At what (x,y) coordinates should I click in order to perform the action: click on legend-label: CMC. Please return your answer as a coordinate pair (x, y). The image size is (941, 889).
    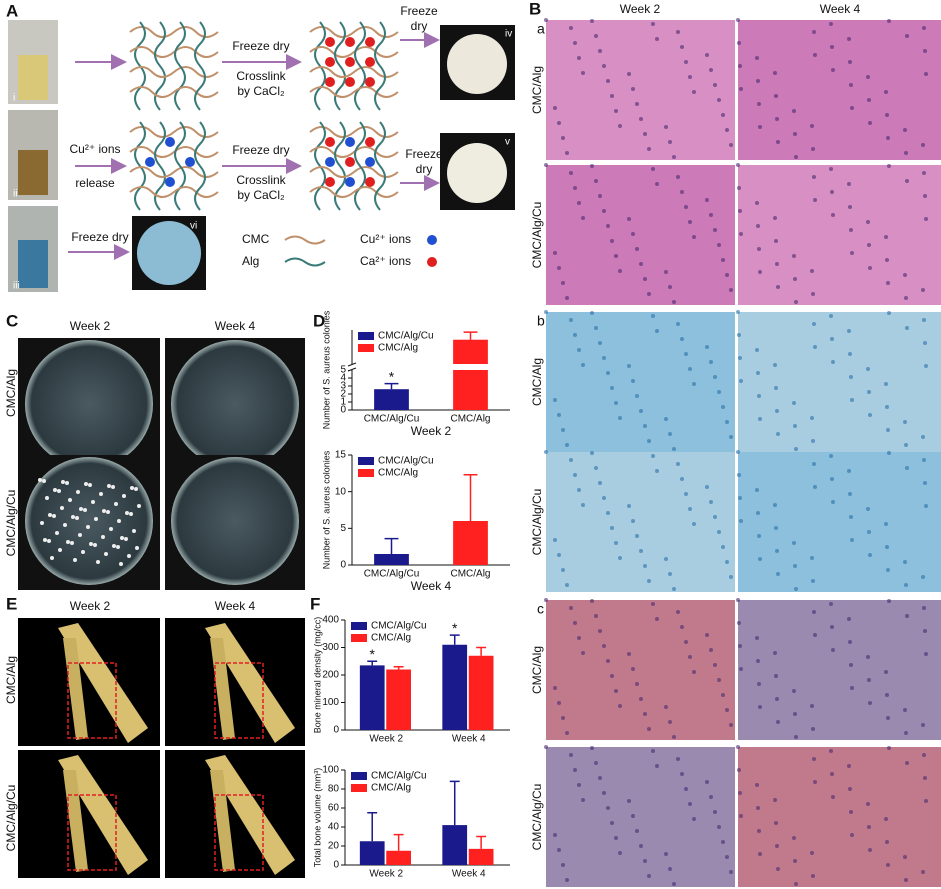
    Looking at the image, I should click on (256, 239).